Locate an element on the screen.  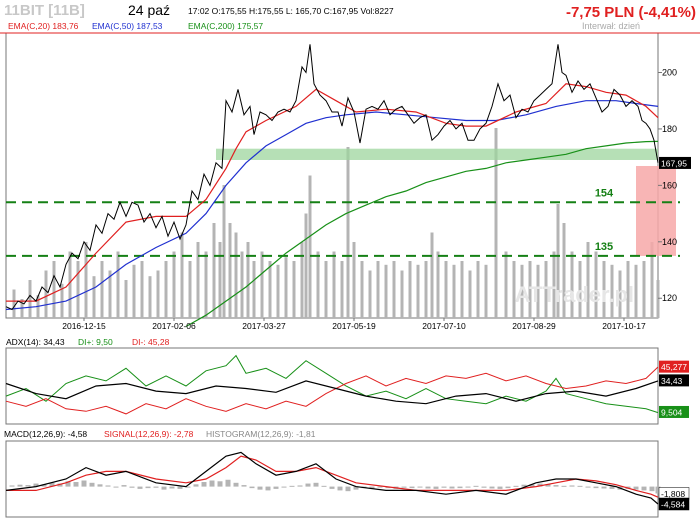
last-price-label: 167,95 is located at coordinates (674, 163).